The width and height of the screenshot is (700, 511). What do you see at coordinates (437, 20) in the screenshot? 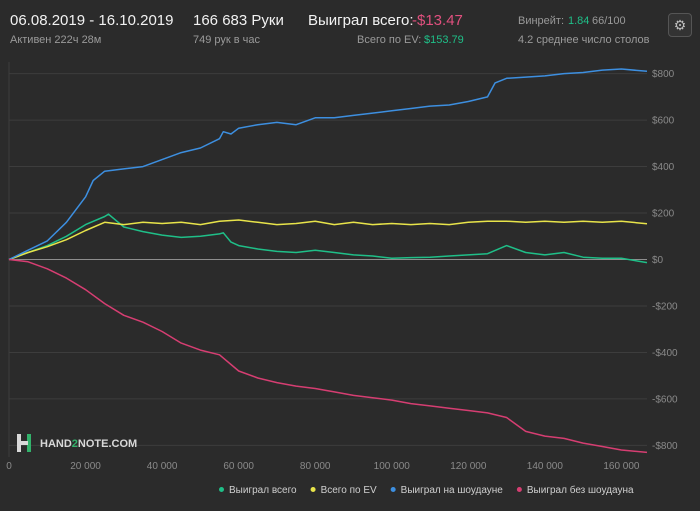
I see `won-total-value: -$13.47` at bounding box center [437, 20].